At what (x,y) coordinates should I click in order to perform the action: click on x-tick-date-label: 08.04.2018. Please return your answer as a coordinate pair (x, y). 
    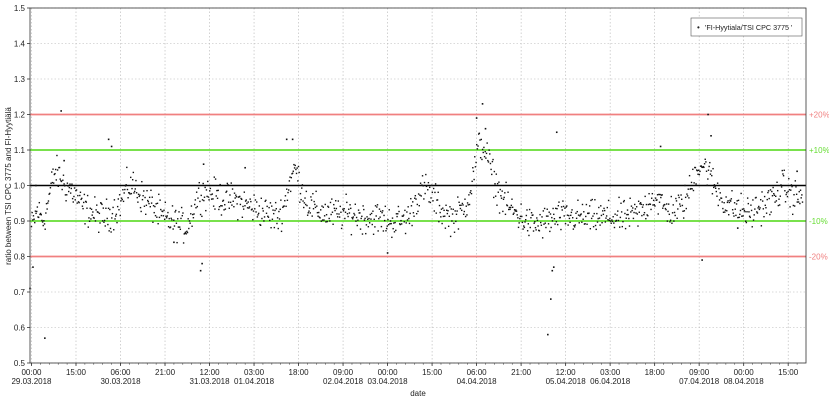
    Looking at the image, I should click on (744, 381).